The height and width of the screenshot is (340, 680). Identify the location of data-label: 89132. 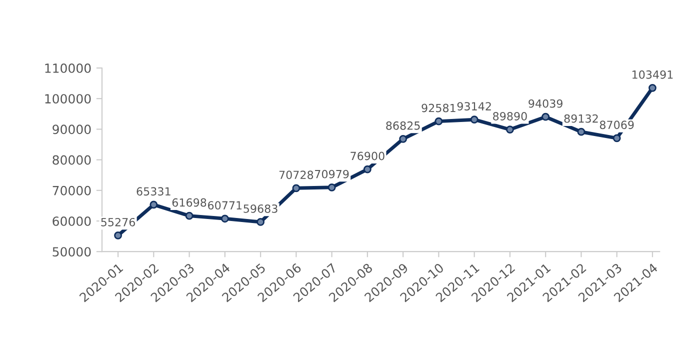
(581, 118).